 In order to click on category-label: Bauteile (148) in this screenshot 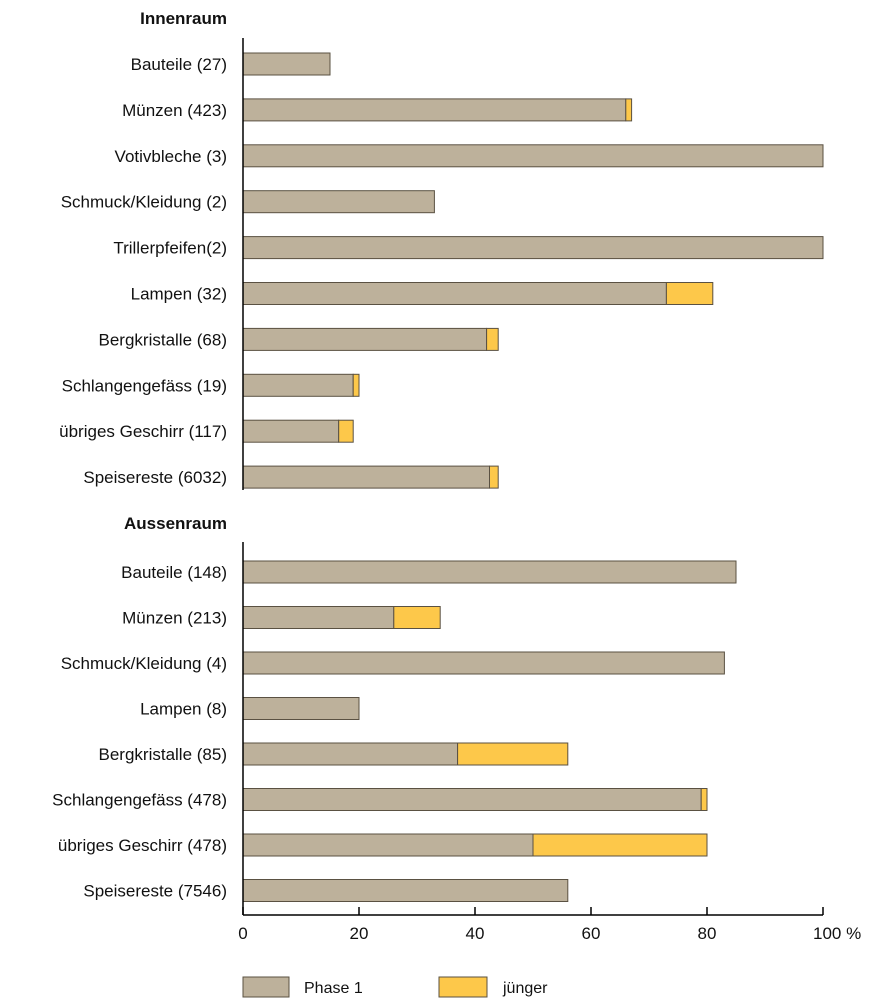, I will do `click(174, 572)`.